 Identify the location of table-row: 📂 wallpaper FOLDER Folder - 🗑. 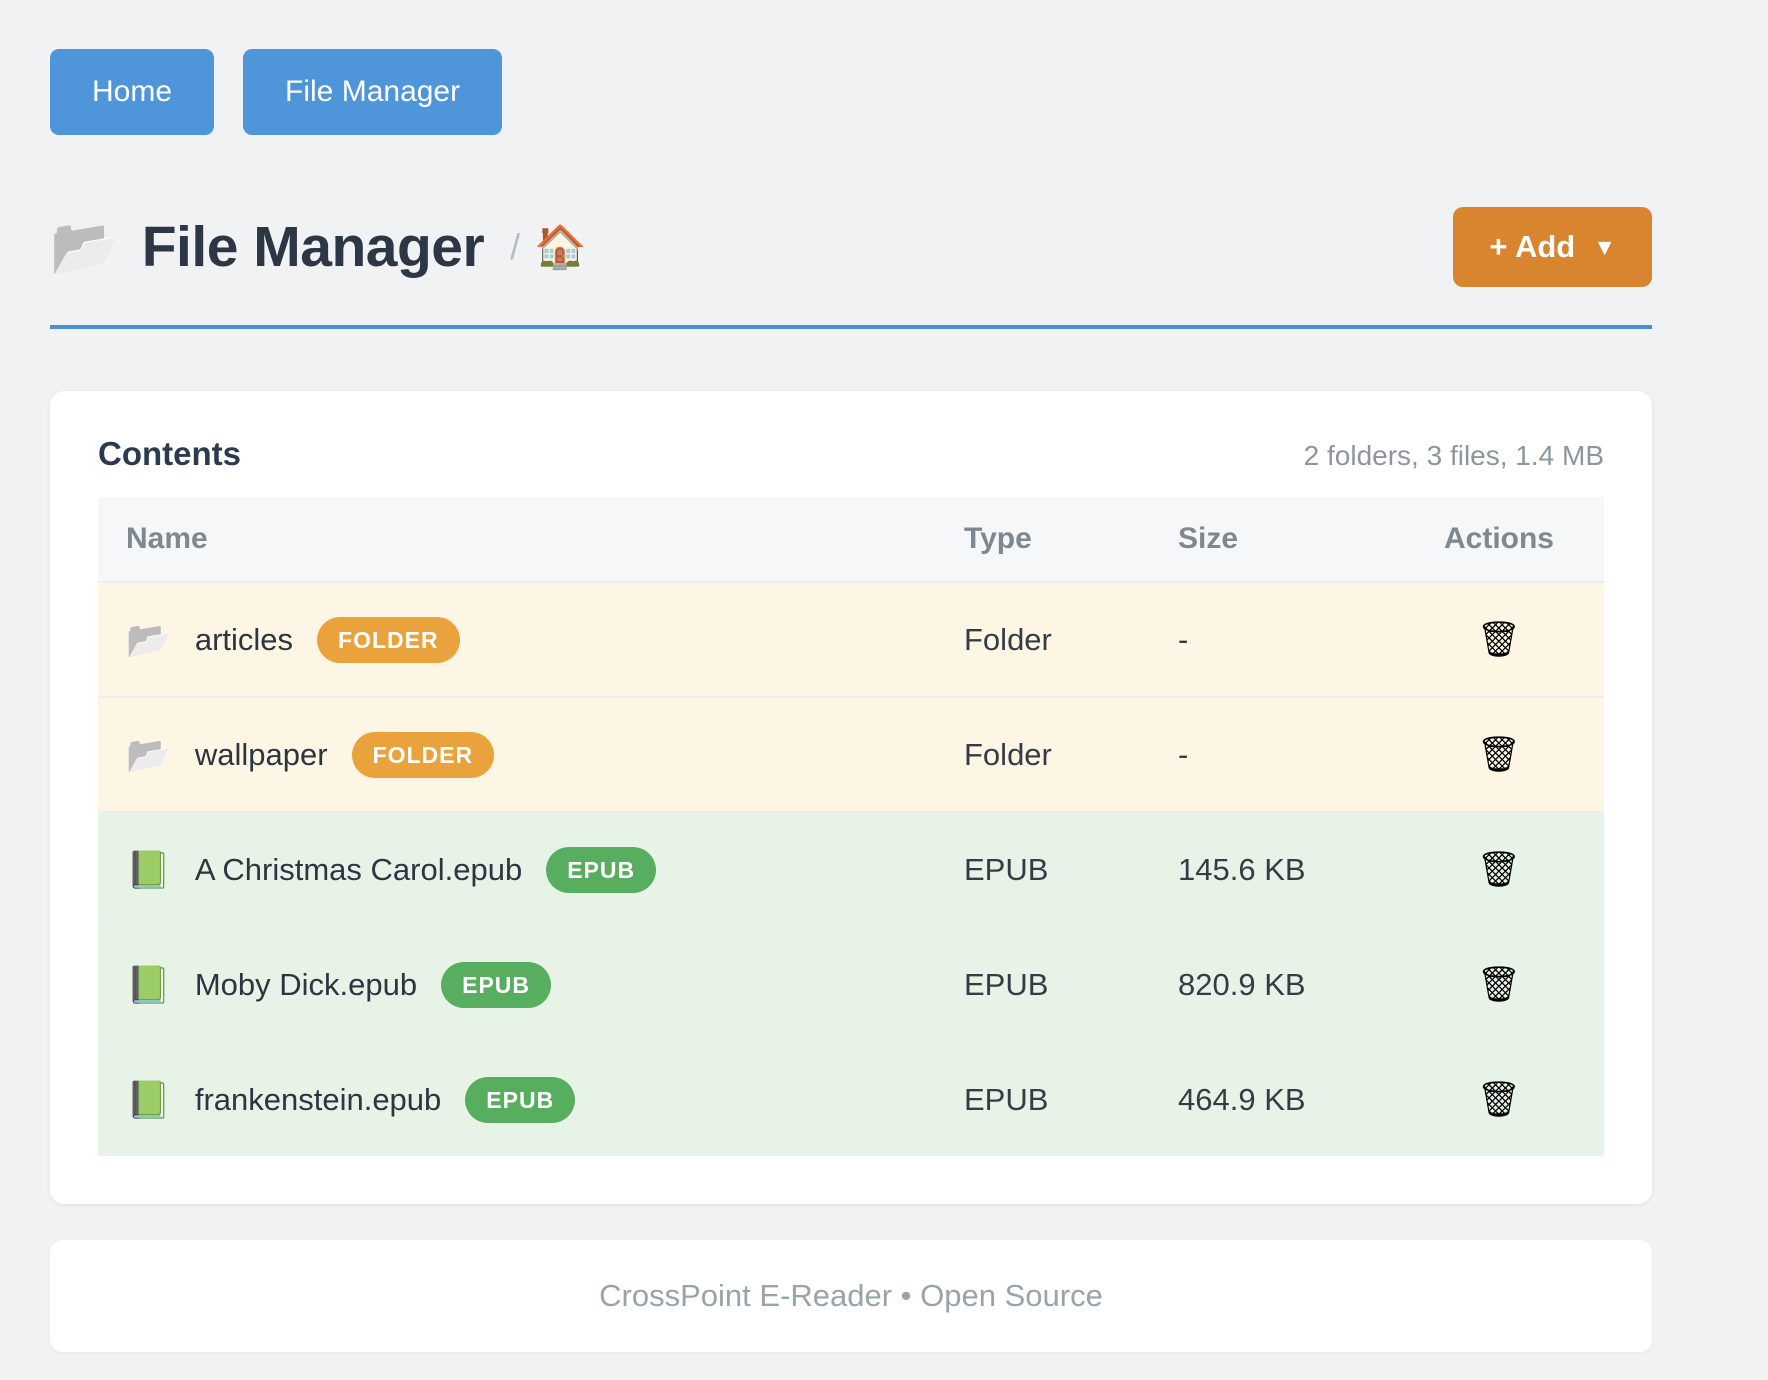
(851, 754).